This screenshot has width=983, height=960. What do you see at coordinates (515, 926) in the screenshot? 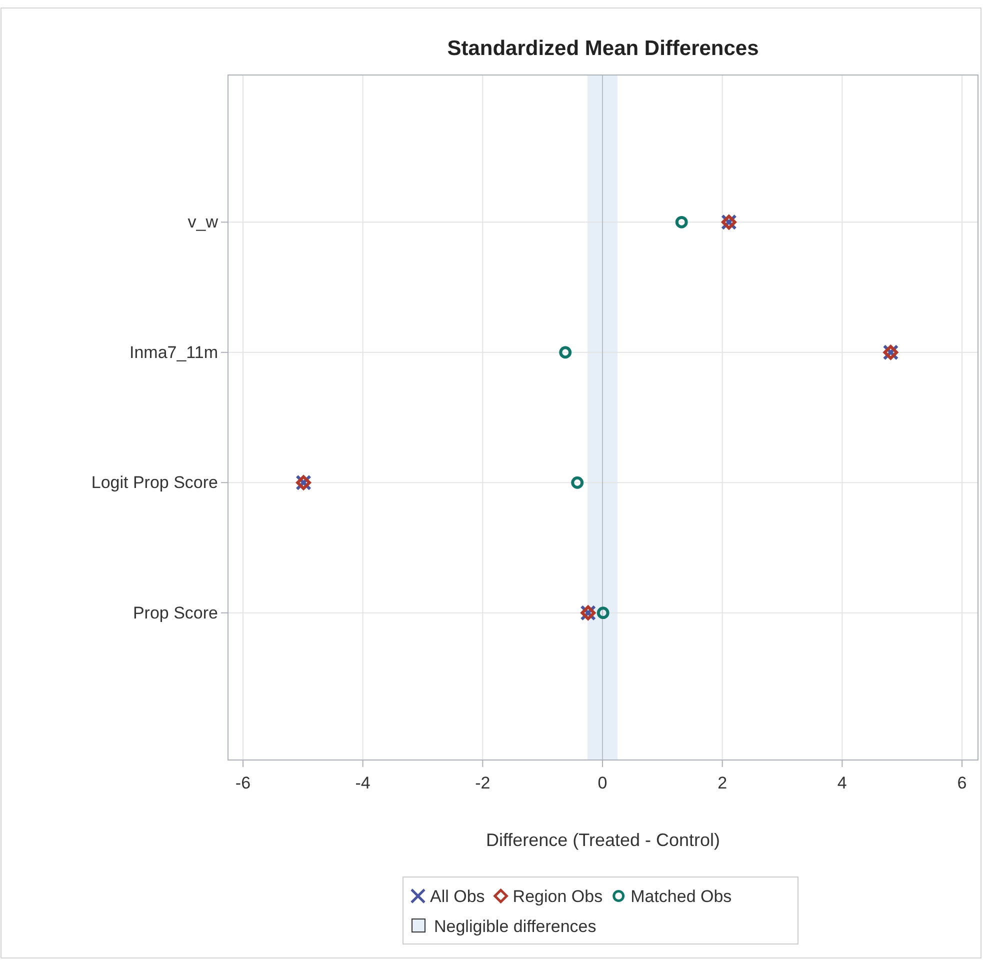
I see `legend-label: Negligible differences` at bounding box center [515, 926].